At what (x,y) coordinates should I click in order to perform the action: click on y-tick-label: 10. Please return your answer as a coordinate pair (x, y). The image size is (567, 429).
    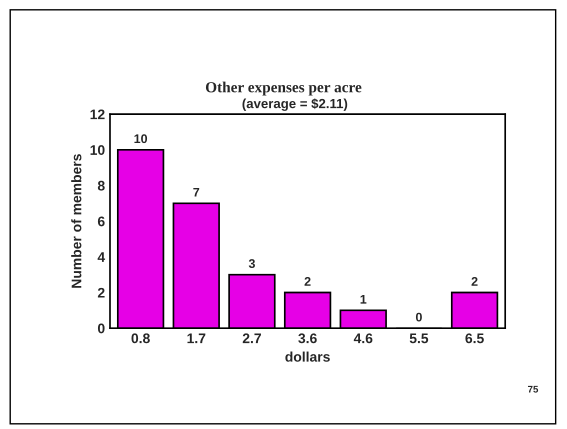
    Looking at the image, I should click on (97, 150).